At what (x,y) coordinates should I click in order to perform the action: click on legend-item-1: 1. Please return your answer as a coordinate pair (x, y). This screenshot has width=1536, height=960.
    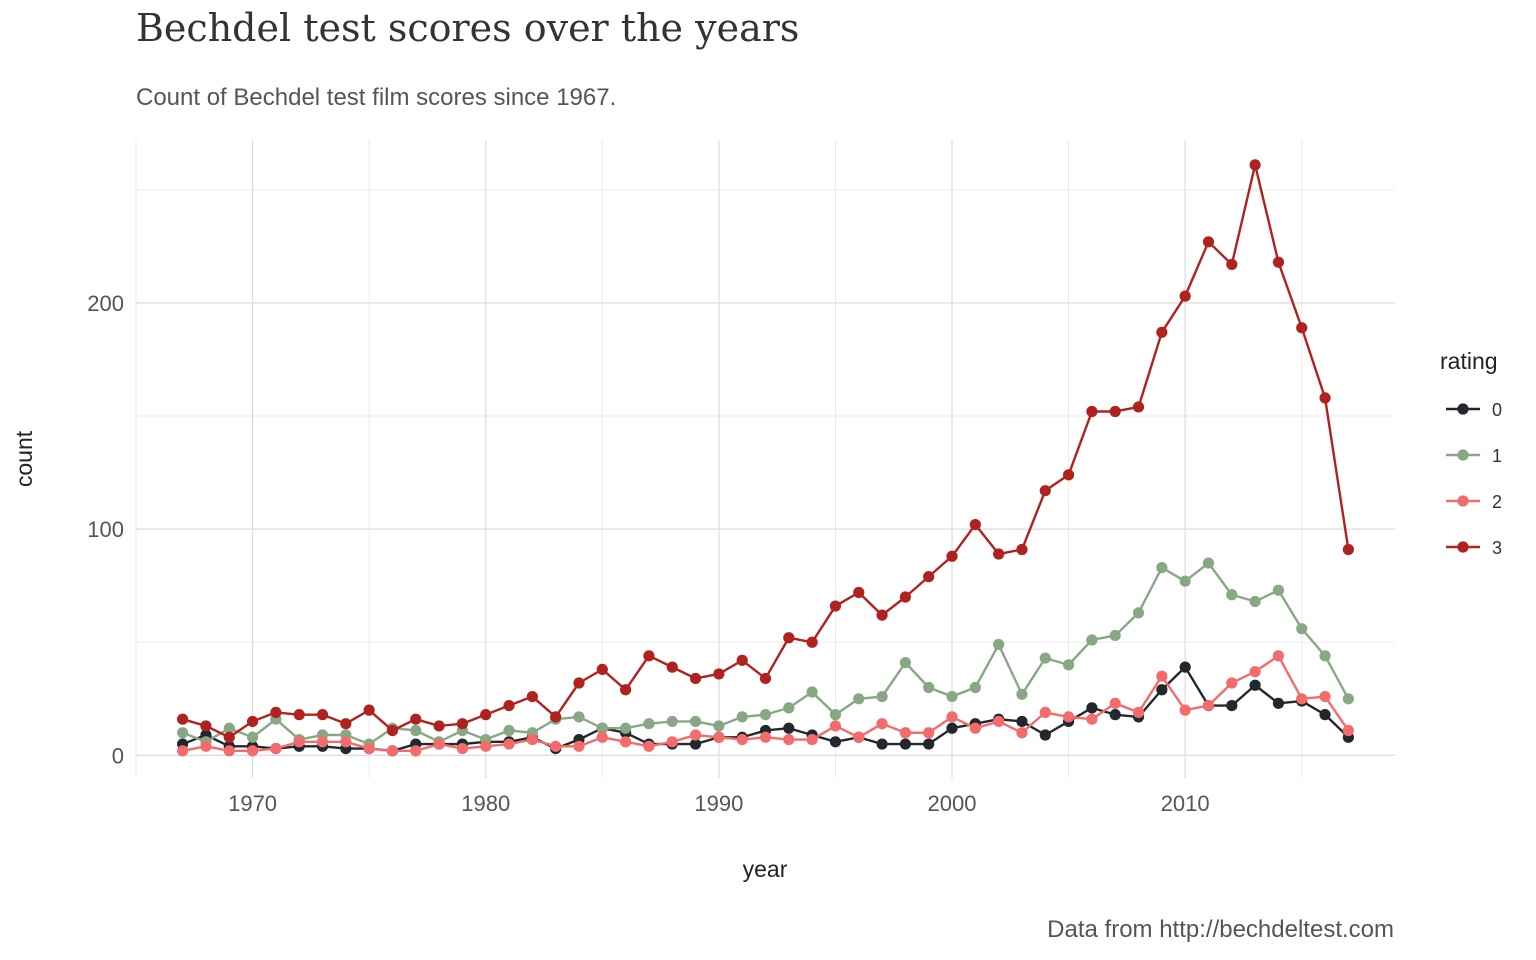
    Looking at the image, I should click on (1474, 456).